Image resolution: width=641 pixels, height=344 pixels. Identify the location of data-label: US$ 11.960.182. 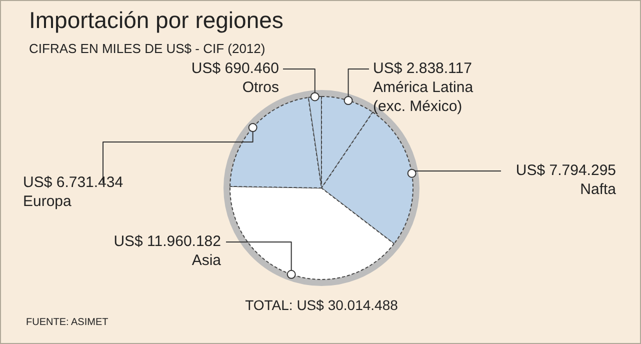
(167, 241).